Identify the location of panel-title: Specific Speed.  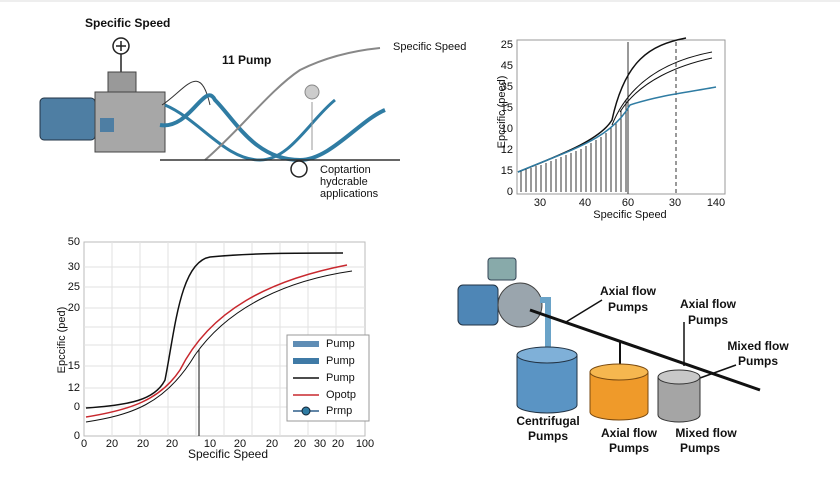
(127, 23).